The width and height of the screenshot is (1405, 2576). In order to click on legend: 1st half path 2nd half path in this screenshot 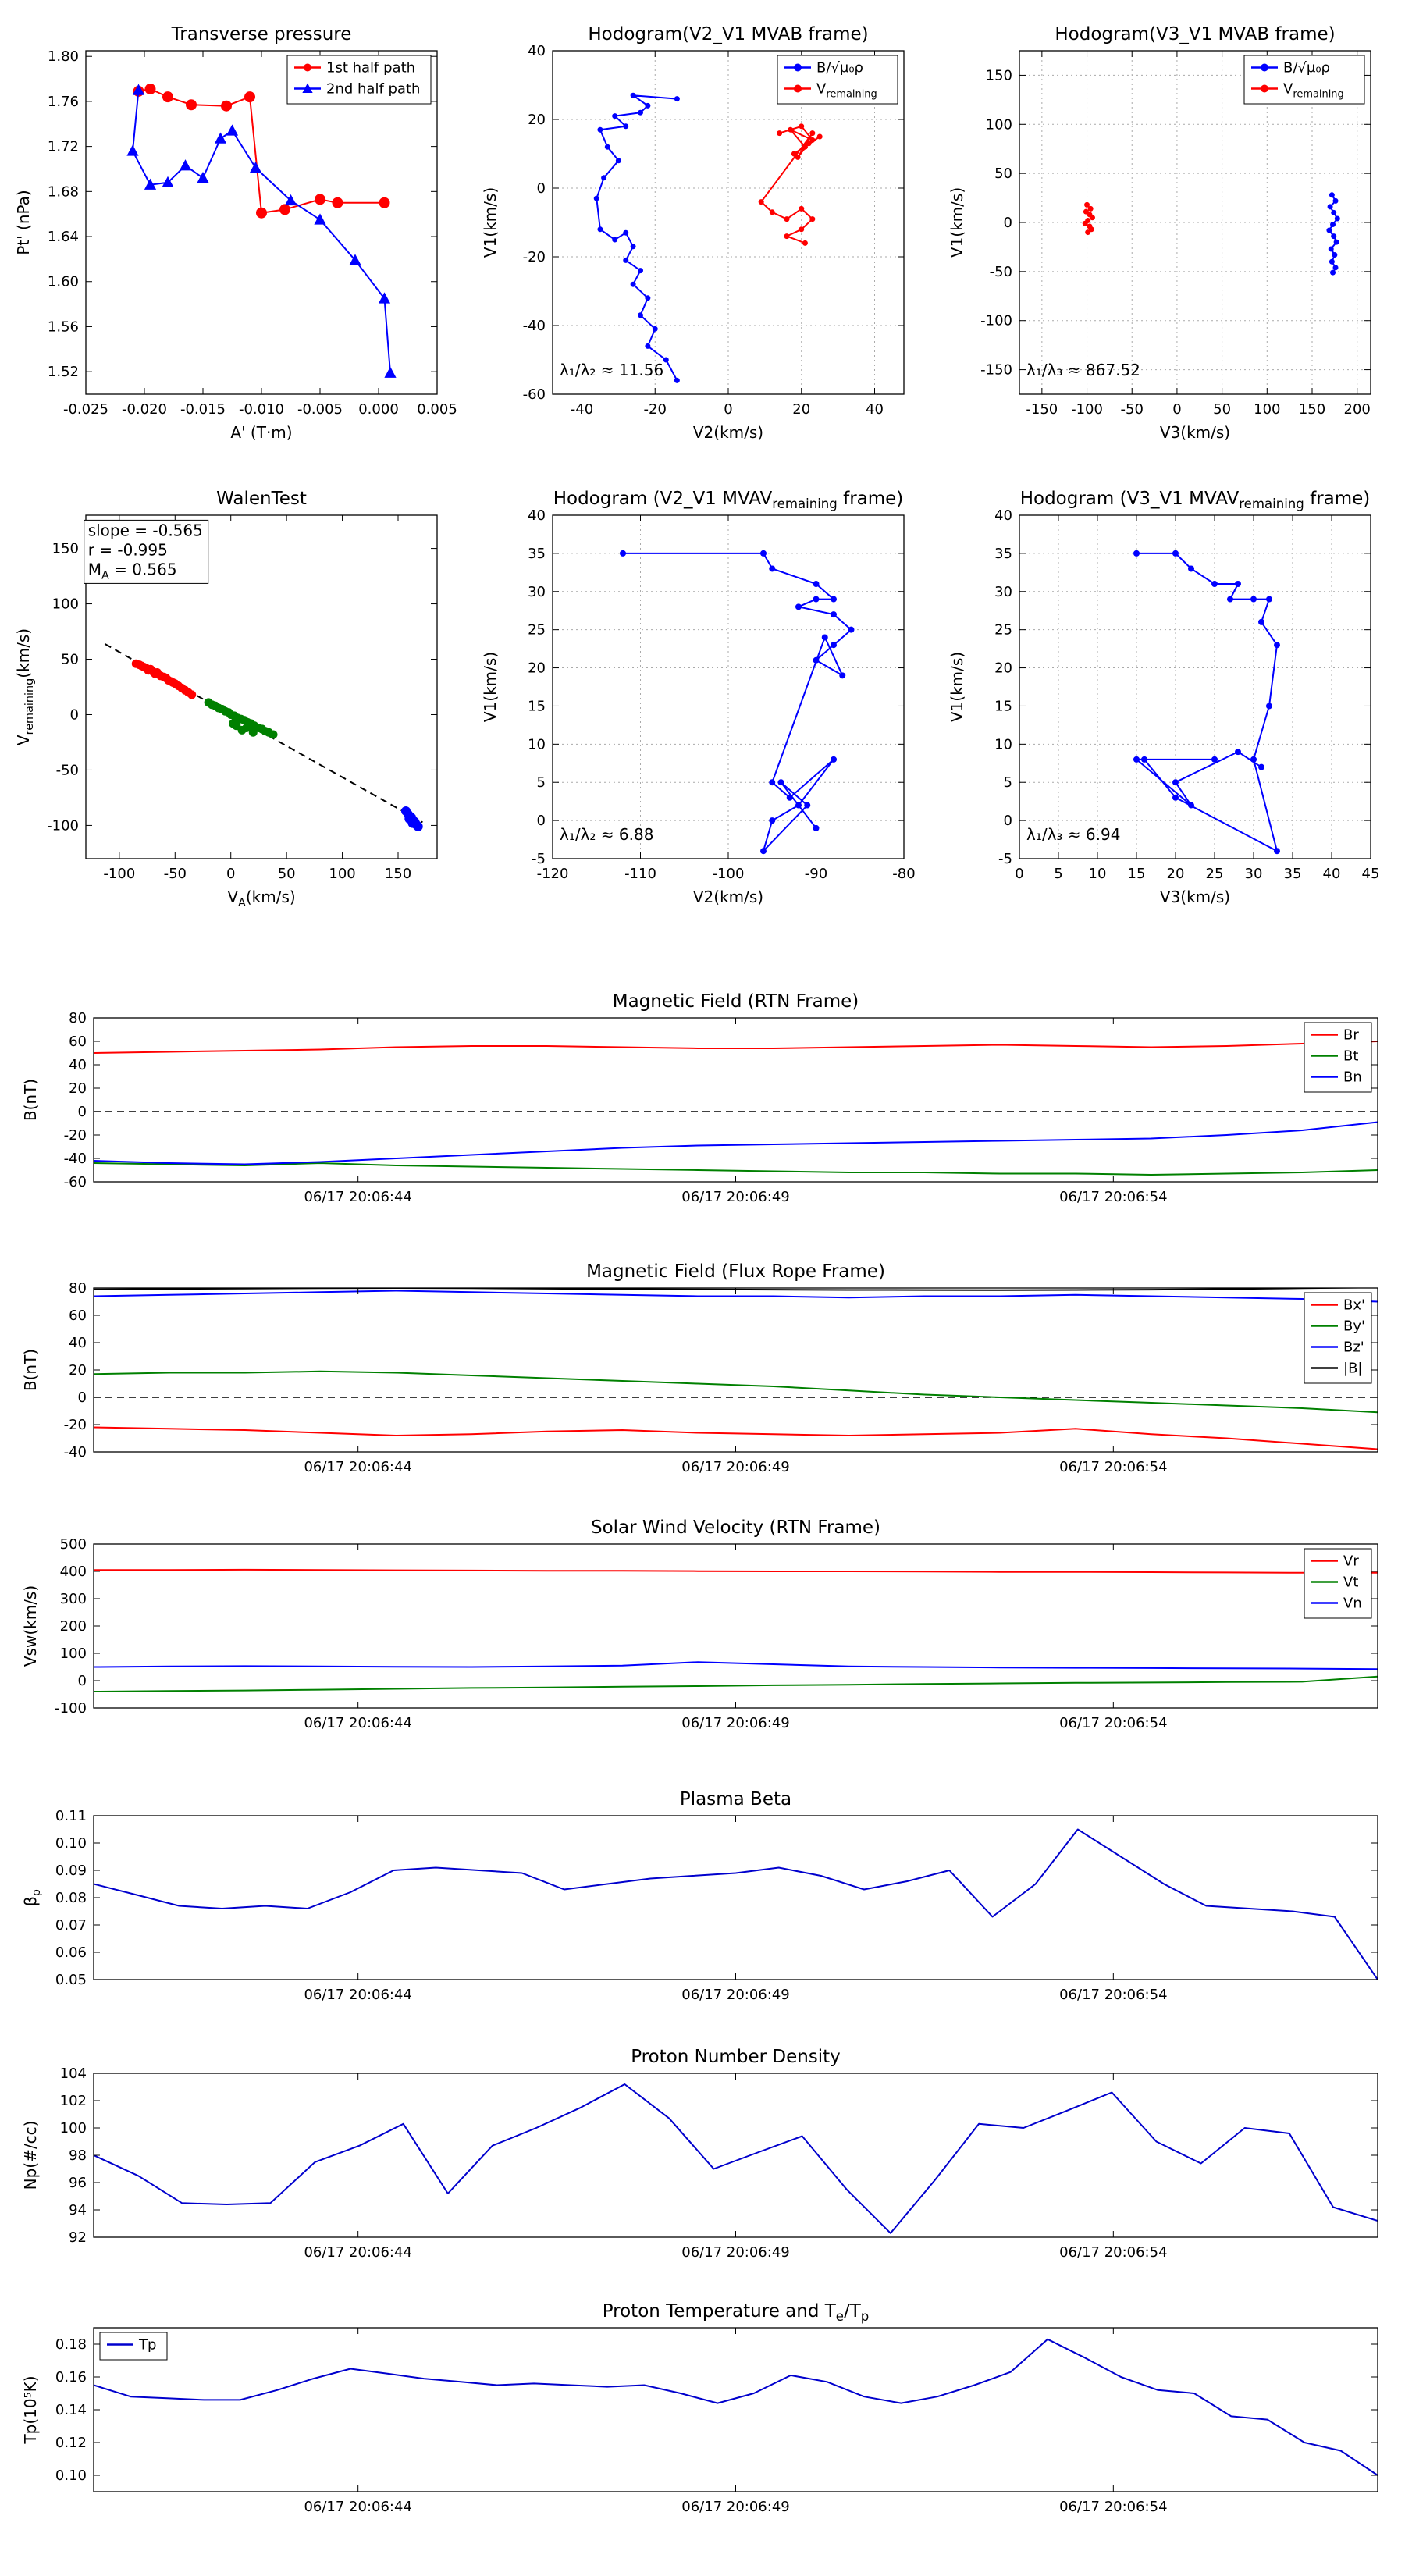, I will do `click(359, 80)`.